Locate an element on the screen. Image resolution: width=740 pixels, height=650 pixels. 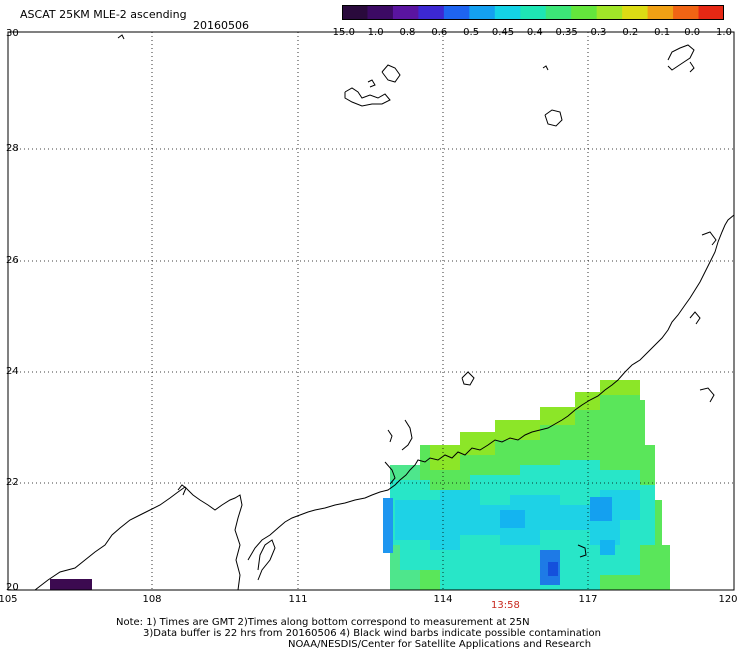
pass-time-label: 13:58 is located at coordinates (505, 605).